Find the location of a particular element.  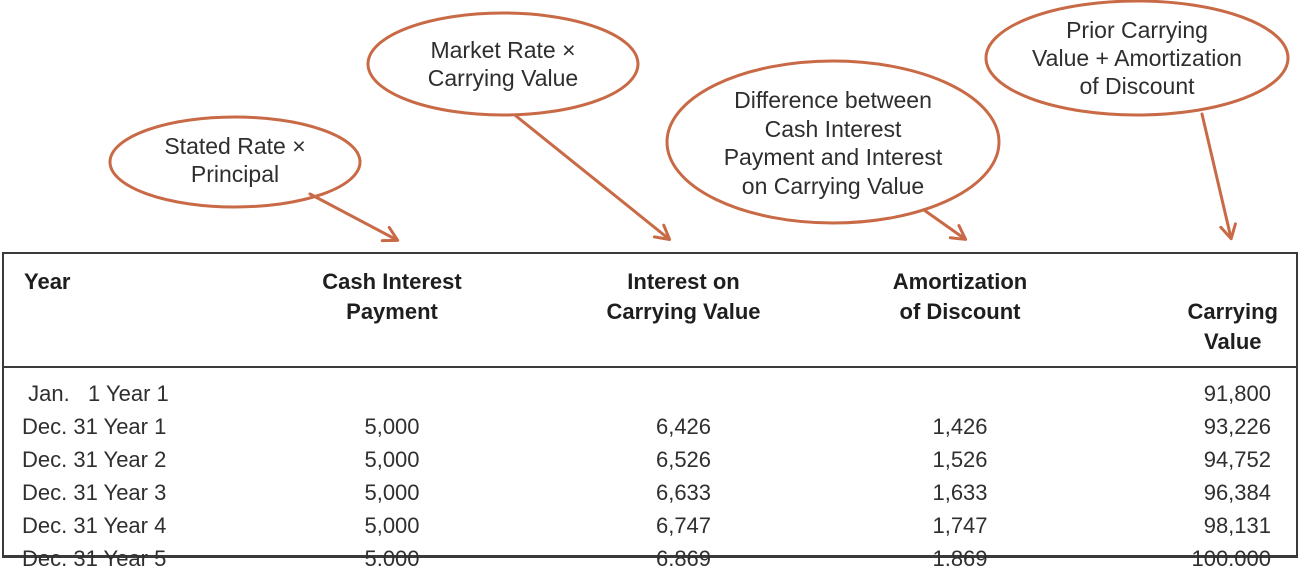

cell-date: Dec. 31 Year 3 is located at coordinates (94, 492).